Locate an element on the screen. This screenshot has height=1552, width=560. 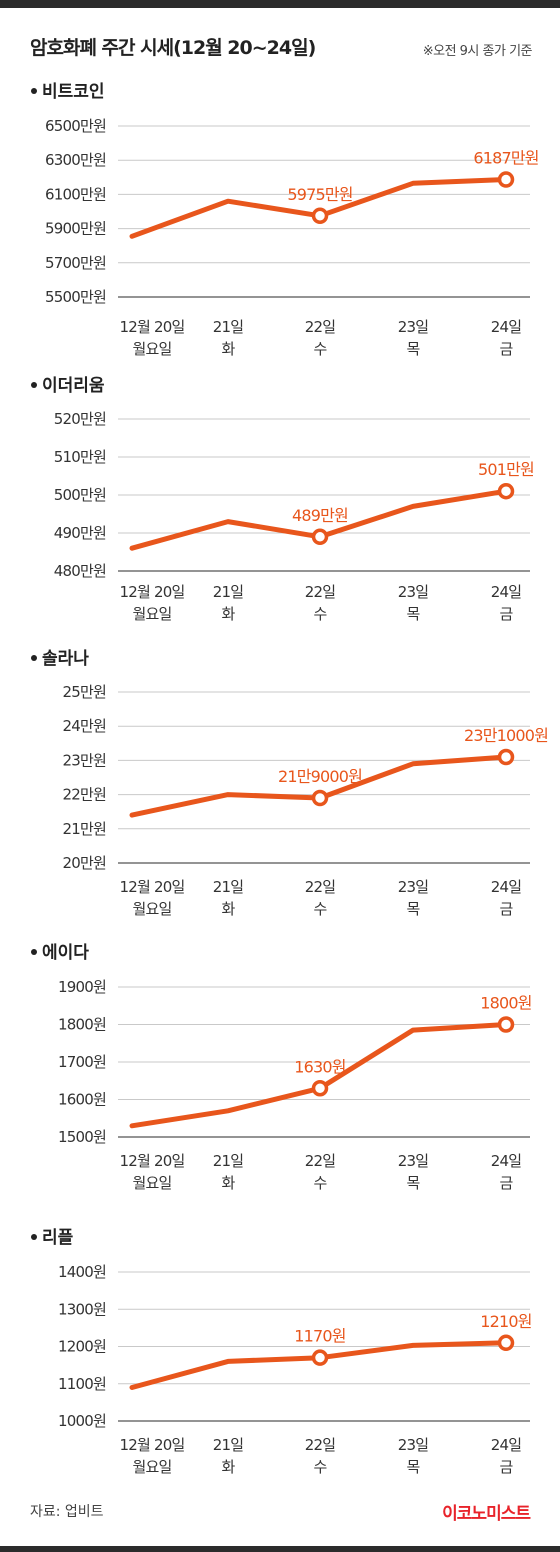
y-tick-label: 5500만원 is located at coordinates (75, 297).